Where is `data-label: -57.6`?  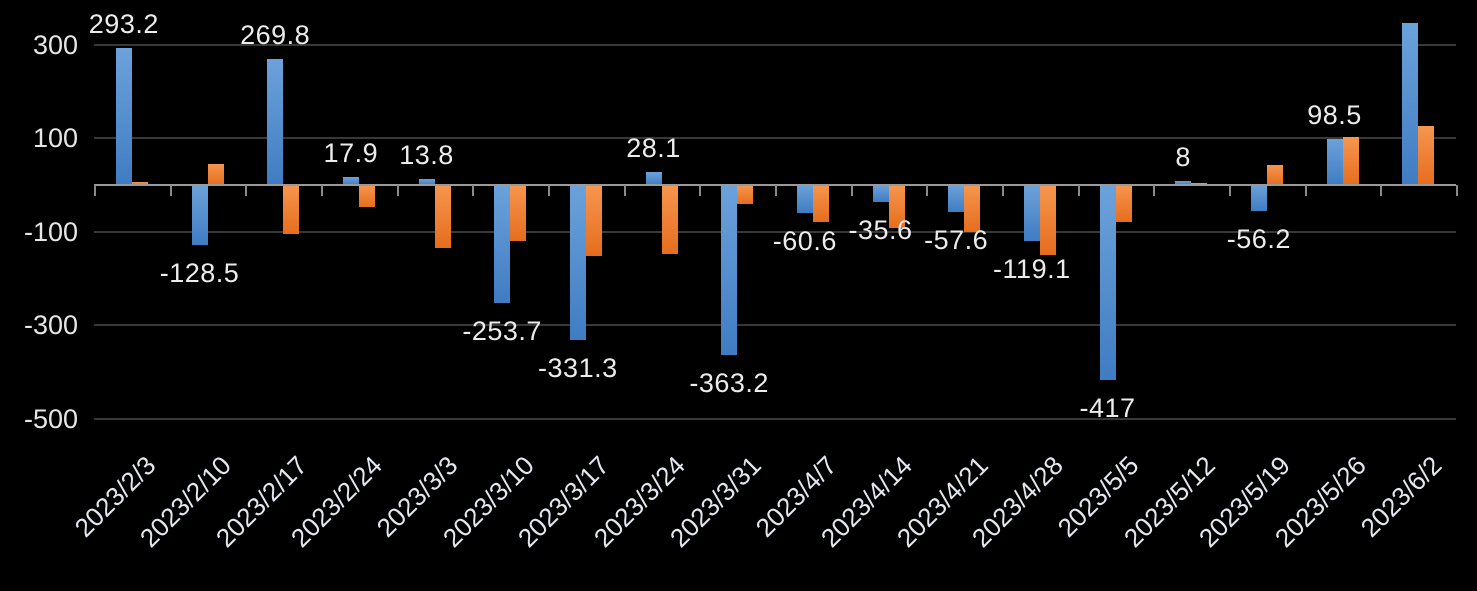 data-label: -57.6 is located at coordinates (956, 239).